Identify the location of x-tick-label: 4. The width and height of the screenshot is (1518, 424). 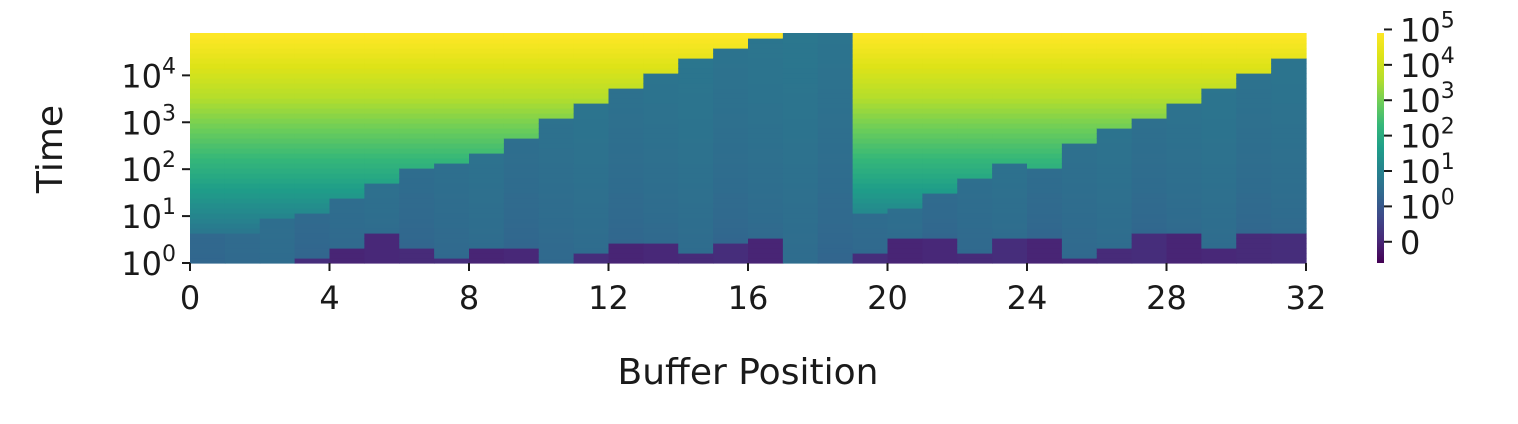
(329, 298).